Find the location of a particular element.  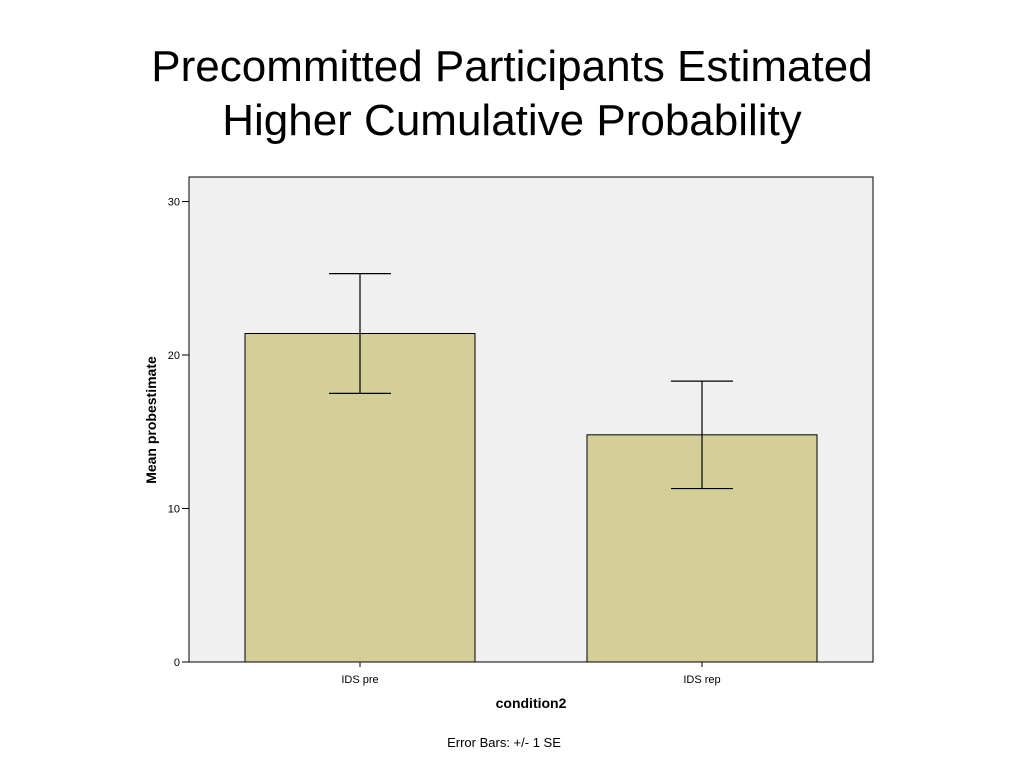

error-bars-footnote: Error Bars: +/- 1 SE is located at coordinates (504, 742).